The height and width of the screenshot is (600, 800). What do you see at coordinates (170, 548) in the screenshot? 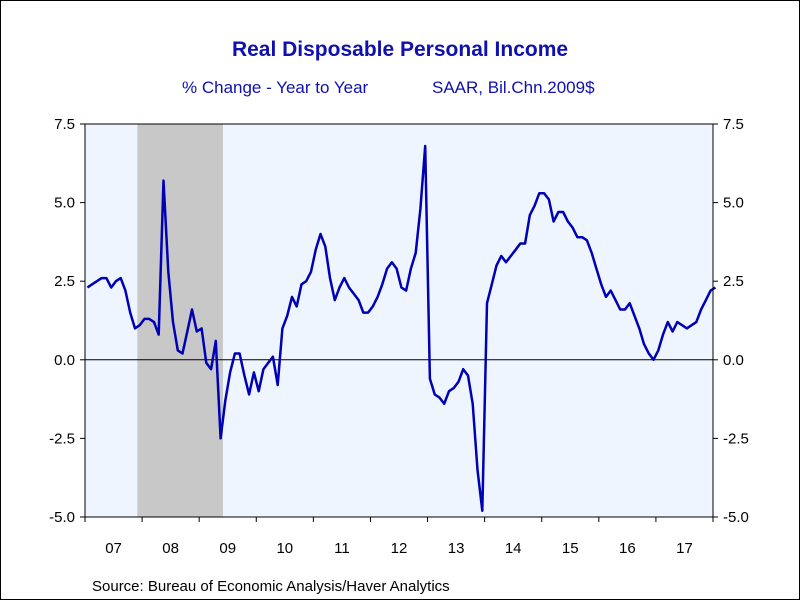
I see `x-tick-label: 08` at bounding box center [170, 548].